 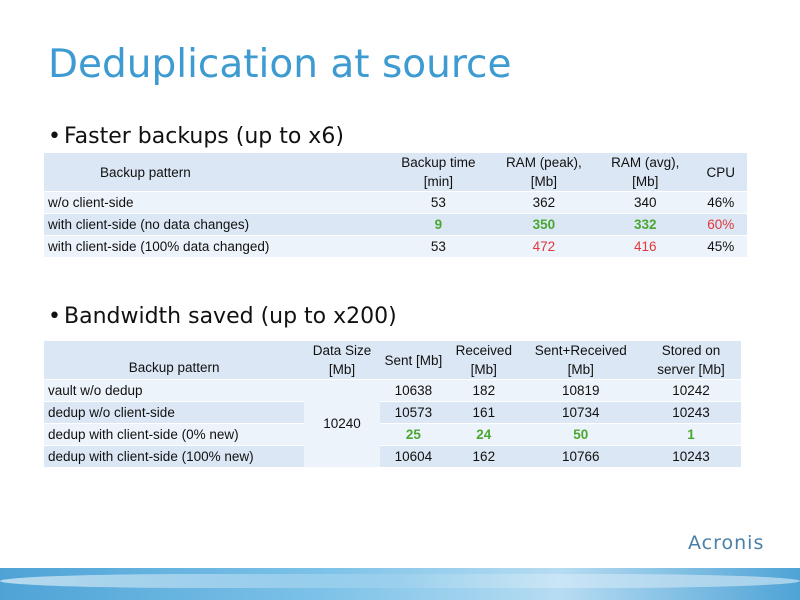 I want to click on slide-title: Deduplication at source, so click(x=280, y=64).